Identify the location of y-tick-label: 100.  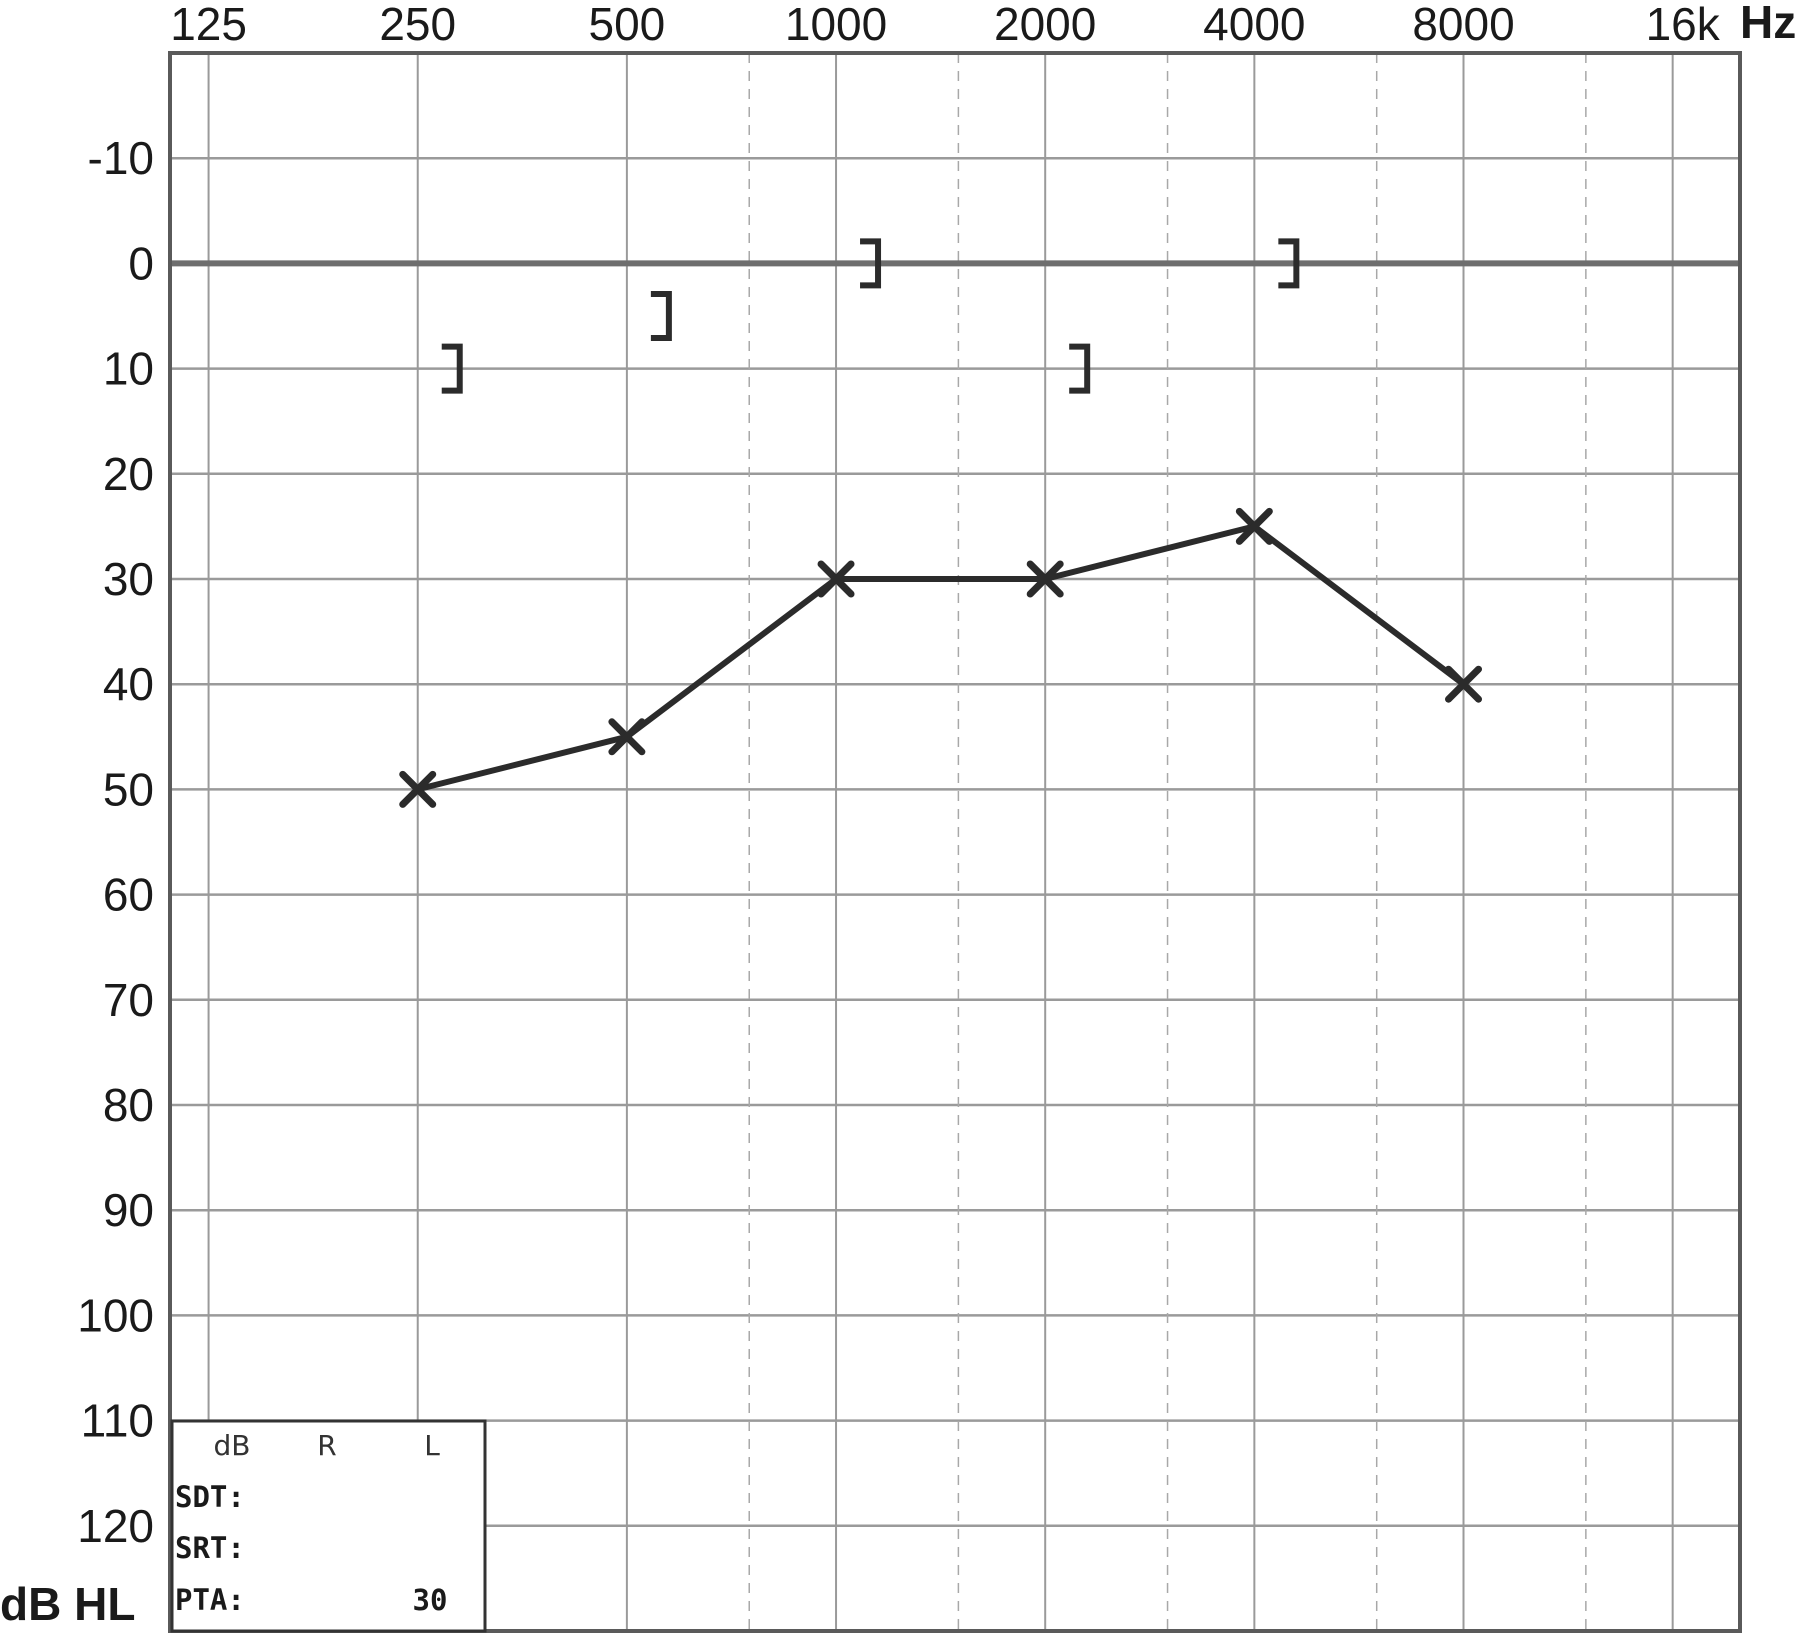
(115, 1315).